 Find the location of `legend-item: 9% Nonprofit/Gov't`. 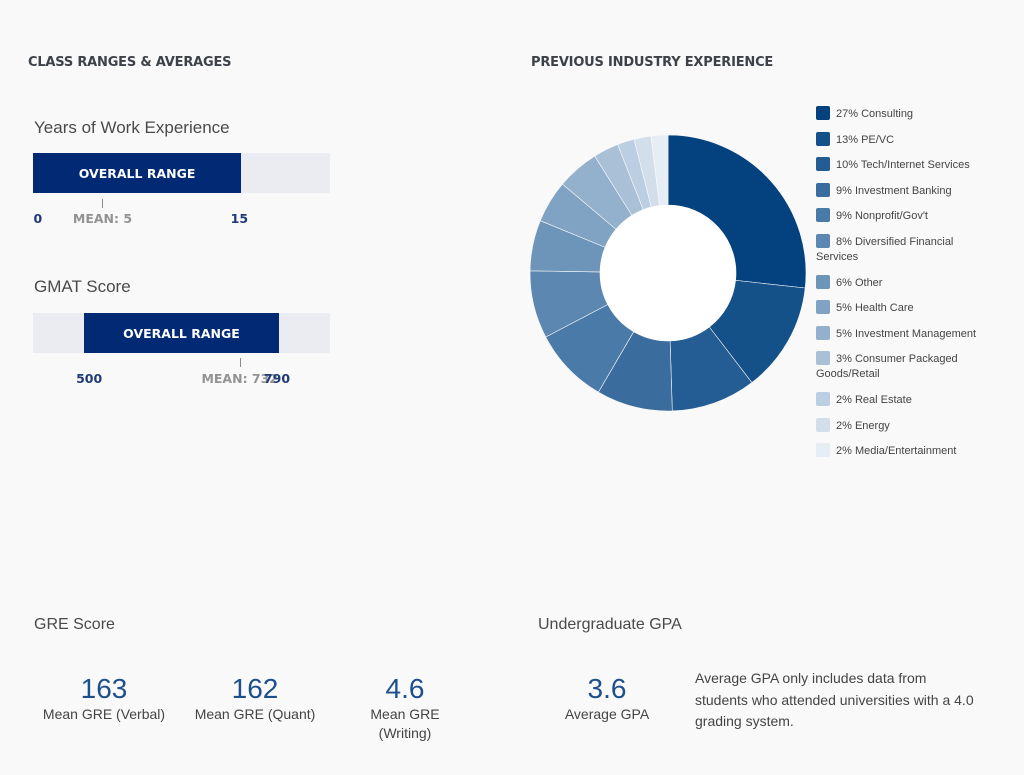

legend-item: 9% Nonprofit/Gov't is located at coordinates (906, 216).